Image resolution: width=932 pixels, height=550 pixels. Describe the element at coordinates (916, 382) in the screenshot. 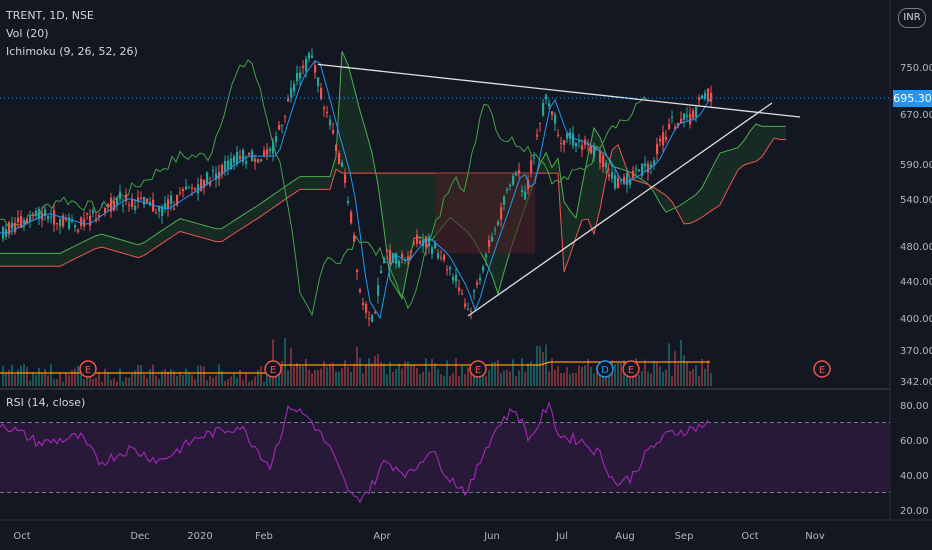

I see `price-tick-label: 342.00` at that location.